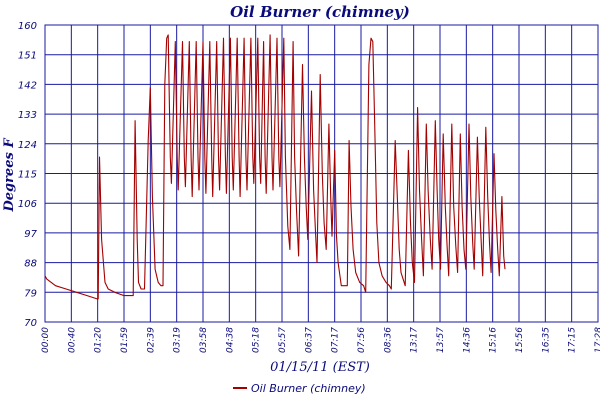  What do you see at coordinates (30, 264) in the screenshot?
I see `y-tick-label: 88` at bounding box center [30, 264].